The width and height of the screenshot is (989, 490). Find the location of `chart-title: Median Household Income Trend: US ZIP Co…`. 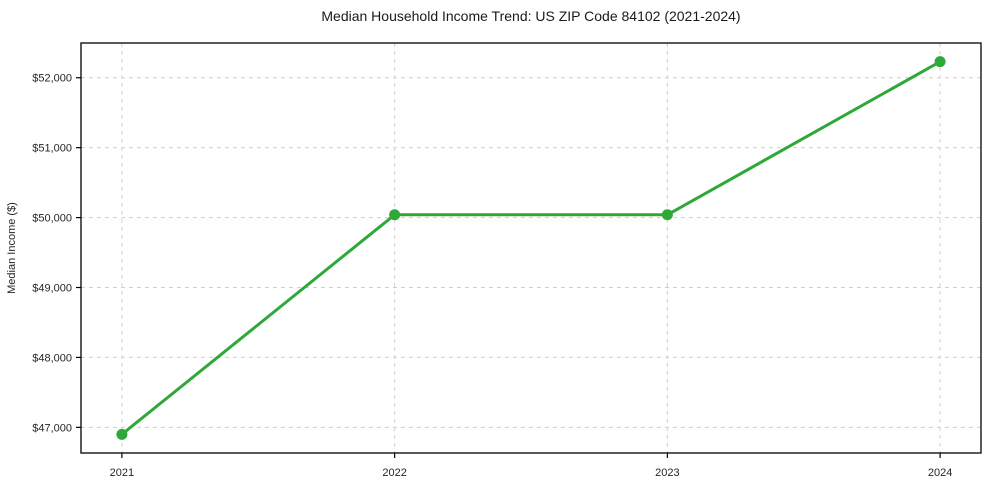

chart-title: Median Household Income Trend: US ZIP Co… is located at coordinates (530, 16).